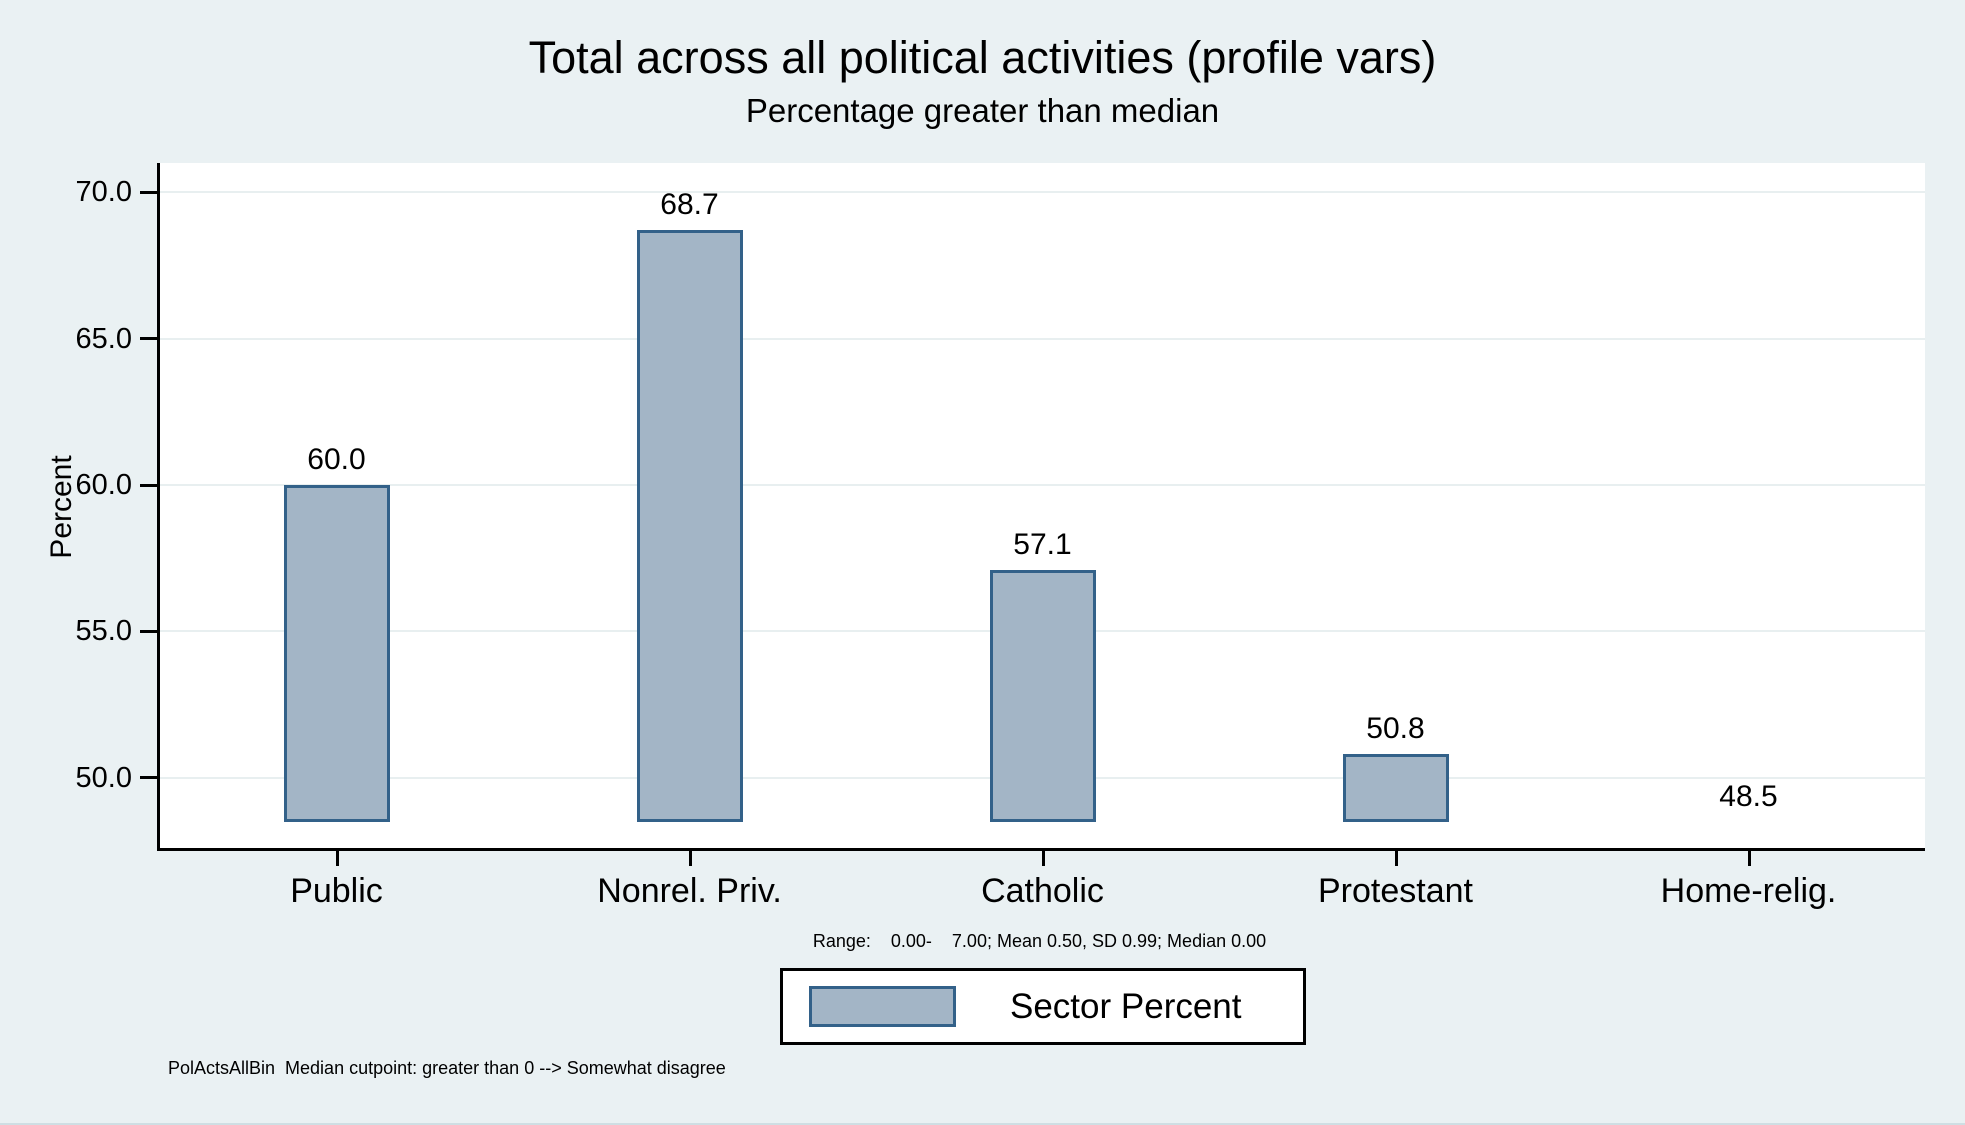  What do you see at coordinates (1748, 796) in the screenshot?
I see `bar-value-label: 48.5` at bounding box center [1748, 796].